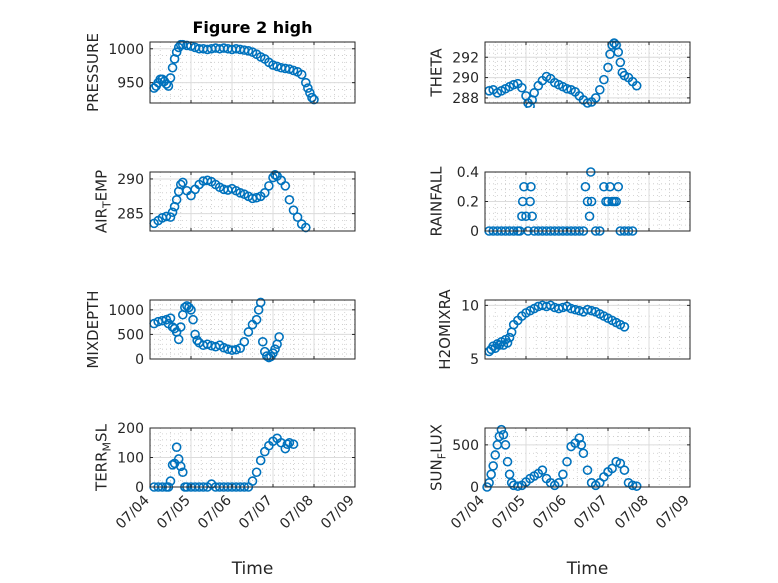 This screenshot has width=778, height=583. Describe the element at coordinates (220, 65) in the screenshot. I see `subplot-1: 950 1000 PRESSURE Figure 2 high` at that location.